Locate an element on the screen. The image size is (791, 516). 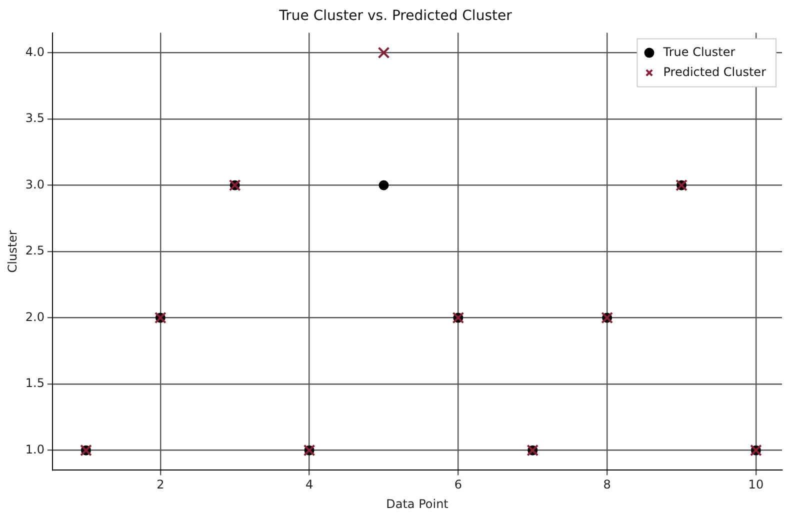
x-tick-label: 10 is located at coordinates (756, 485).